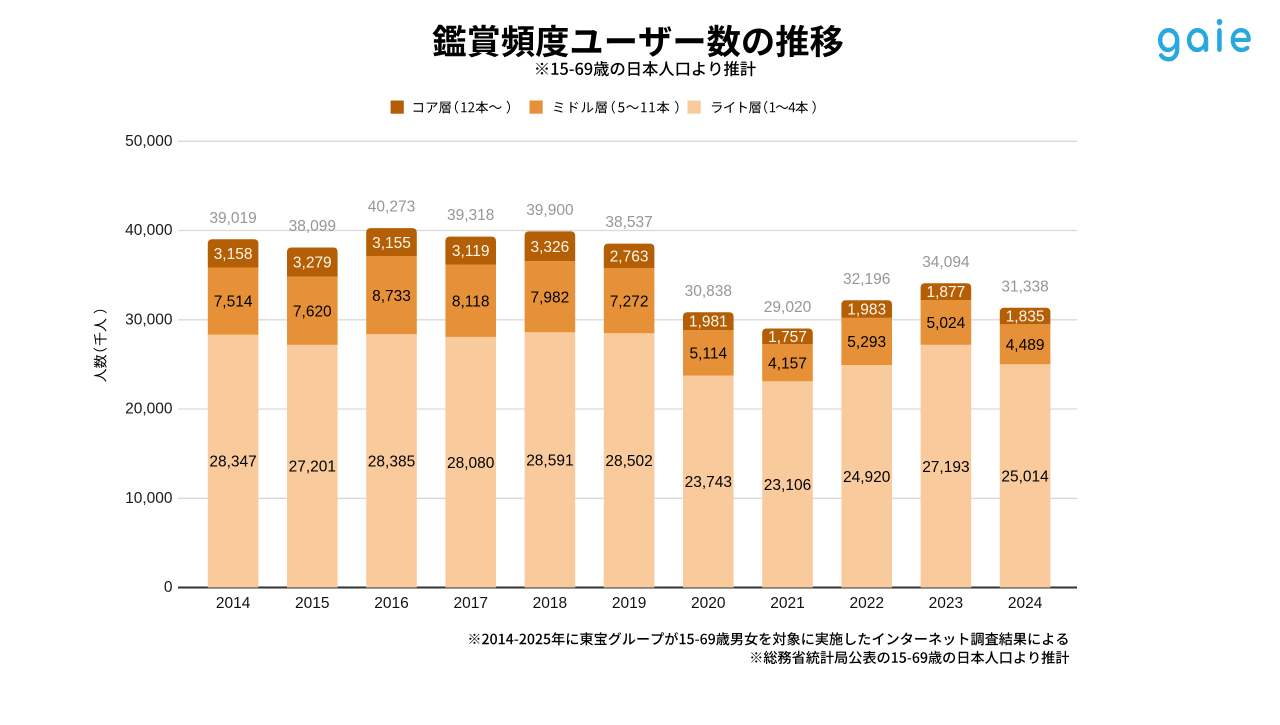 The image size is (1280, 725). I want to click on svg-text: 30,838, so click(708, 291).